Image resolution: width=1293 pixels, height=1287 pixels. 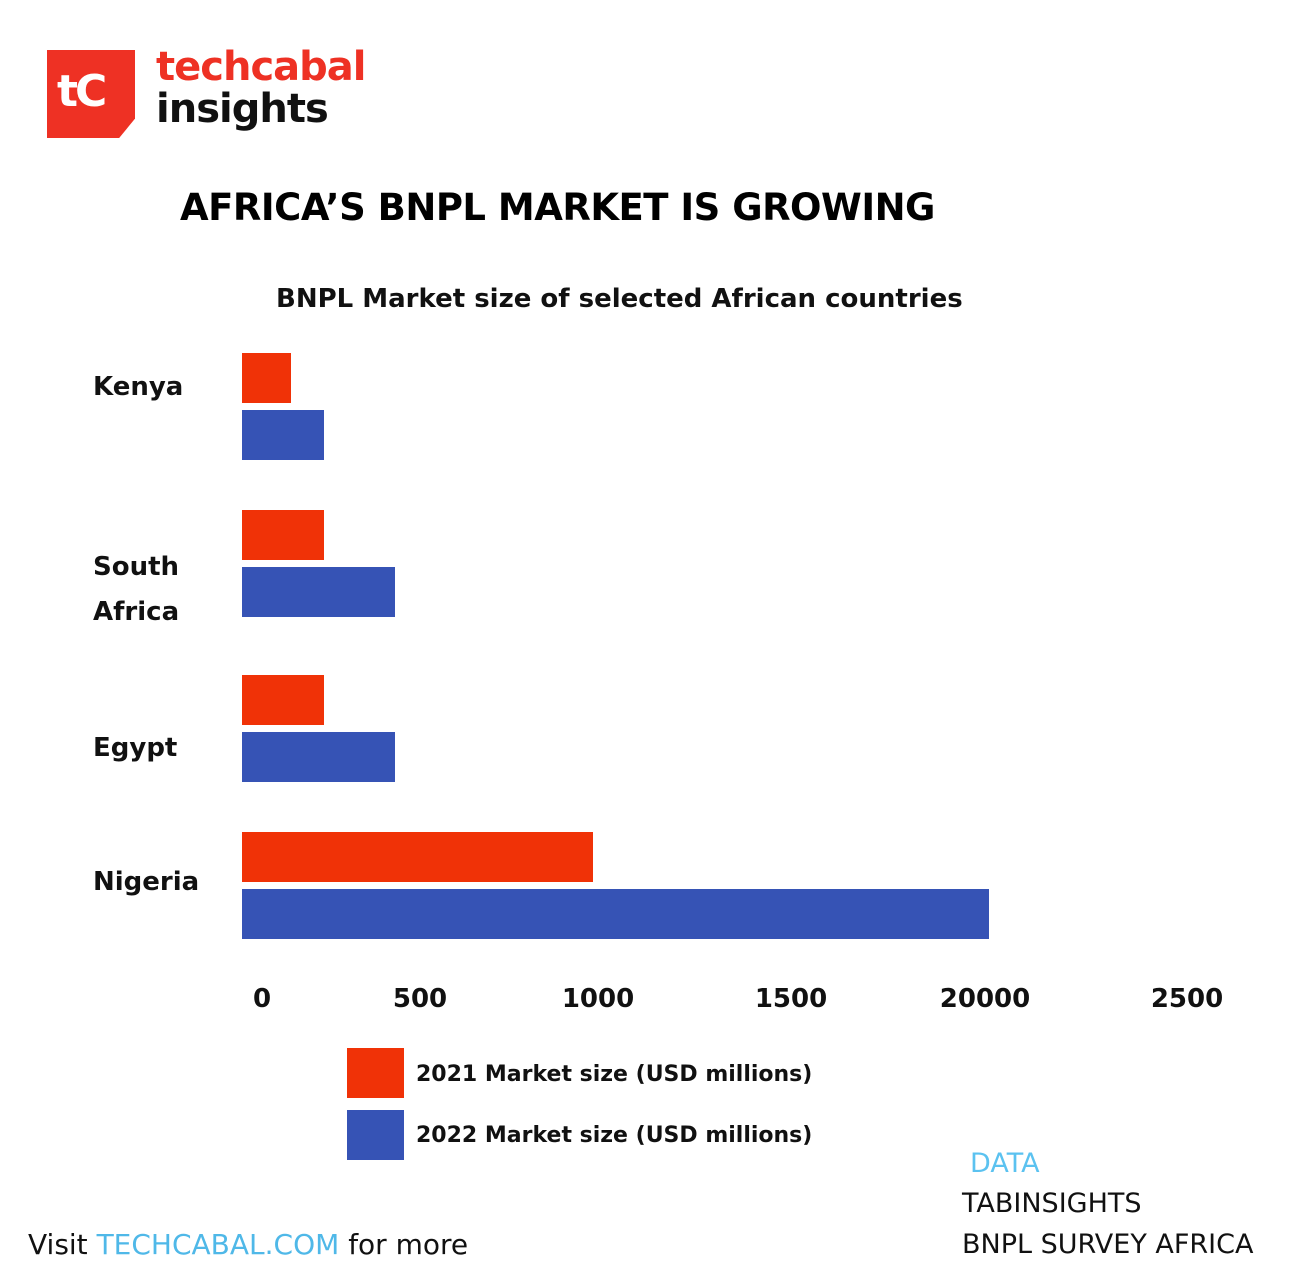 I want to click on category-label-south-africa: South Africa, so click(x=136, y=589).